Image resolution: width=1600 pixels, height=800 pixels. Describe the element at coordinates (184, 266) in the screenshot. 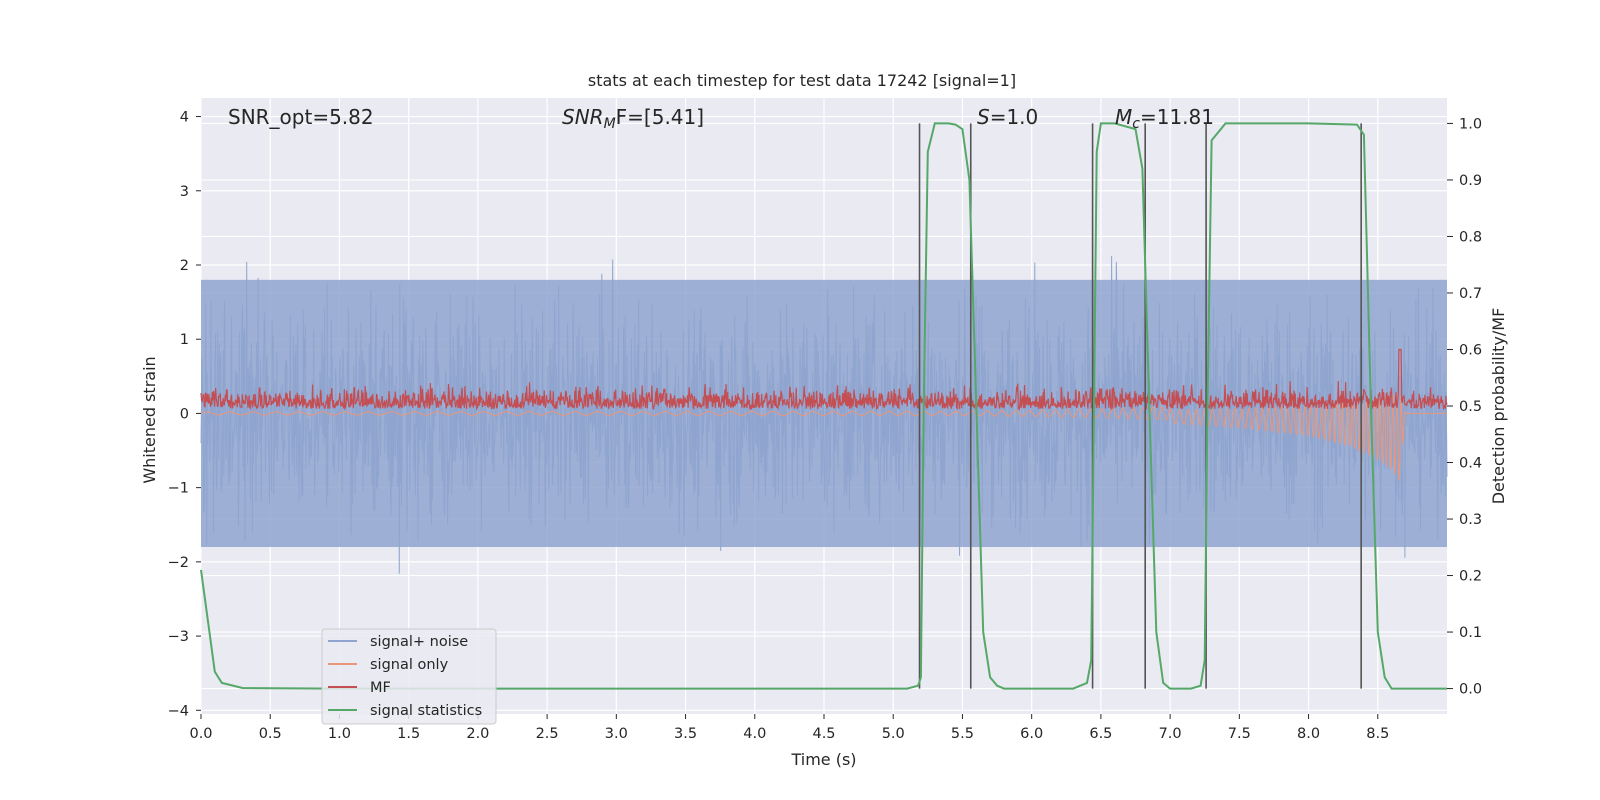

I see `y-tick-label-6: 2` at that location.